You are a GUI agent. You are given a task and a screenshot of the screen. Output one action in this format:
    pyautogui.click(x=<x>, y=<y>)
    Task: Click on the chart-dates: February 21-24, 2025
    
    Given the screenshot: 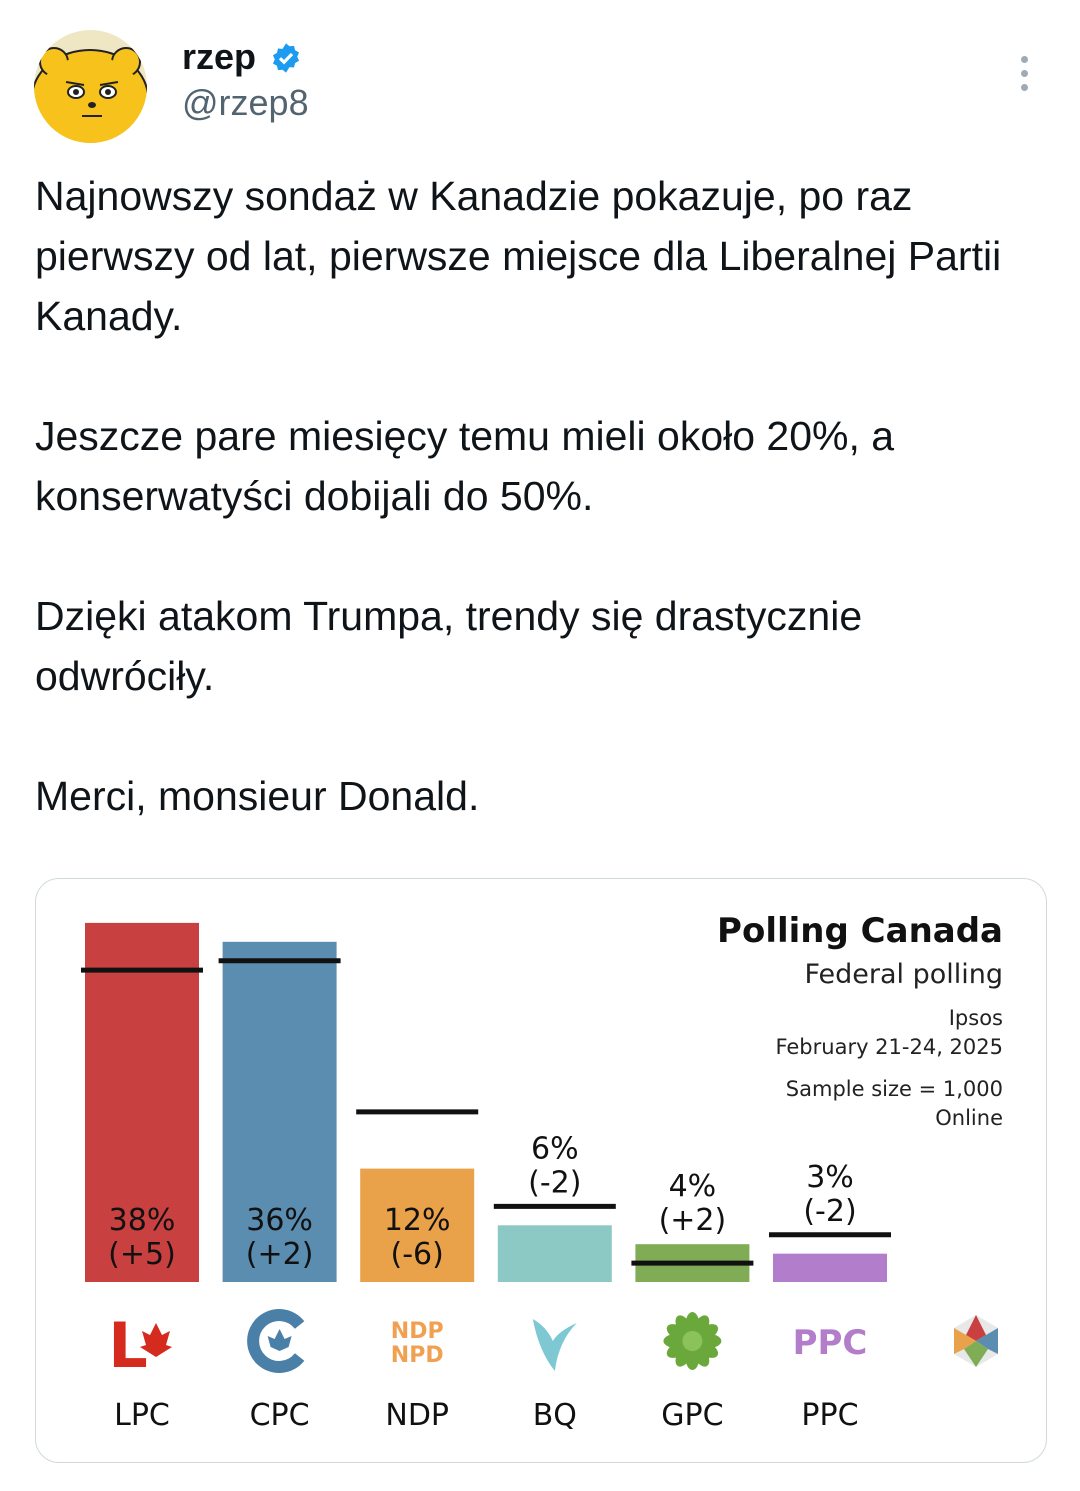 What is the action you would take?
    pyautogui.click(x=889, y=1047)
    